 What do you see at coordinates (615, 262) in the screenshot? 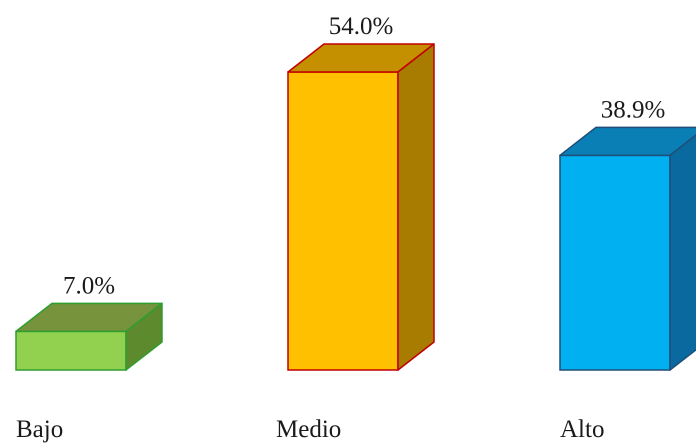
I see `bar-front-alto` at bounding box center [615, 262].